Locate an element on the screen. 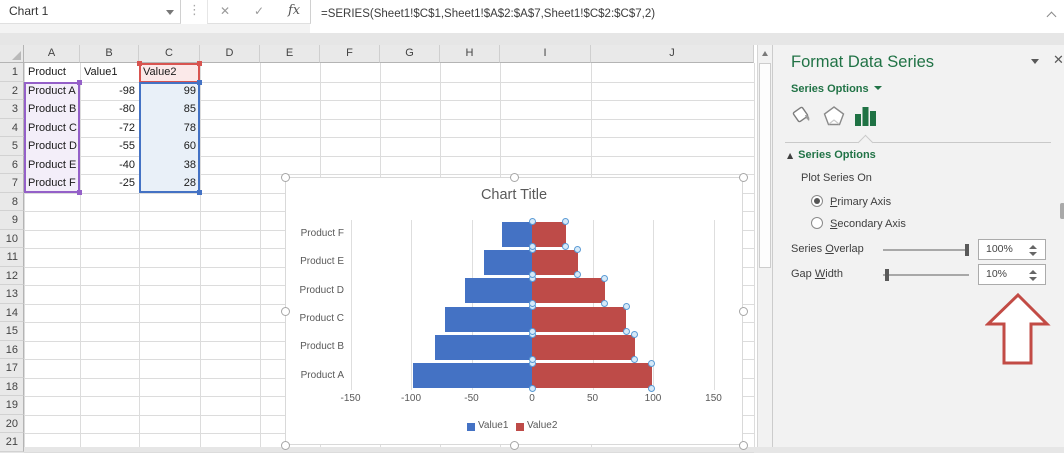  formula-bar-collapse-icon is located at coordinates (1051, 16).